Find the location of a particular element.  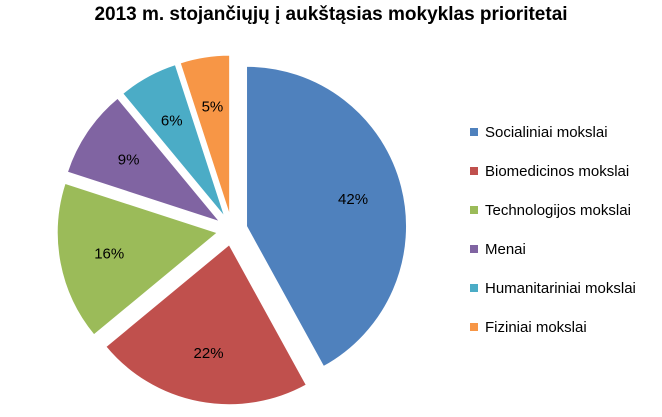

legend-label: Technologijos mokslai is located at coordinates (558, 210).